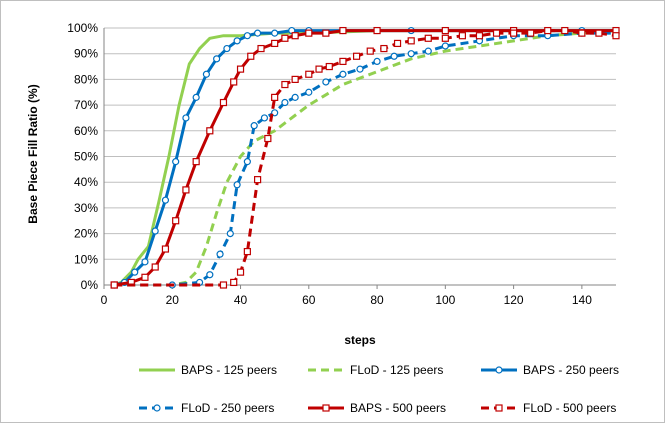  Describe the element at coordinates (229, 370) in the screenshot. I see `legend-label: BAPS - 125 peers` at that location.